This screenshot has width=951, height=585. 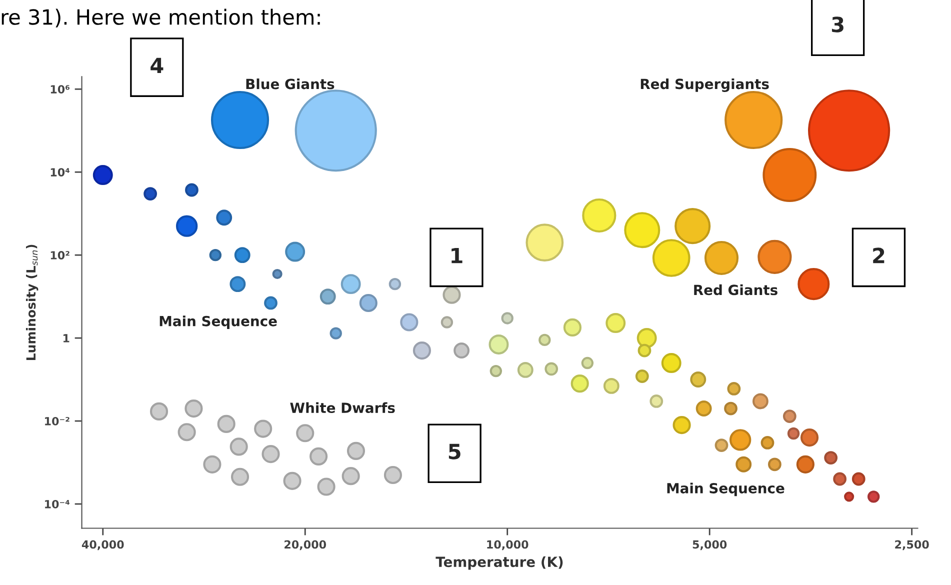 What do you see at coordinates (454, 452) in the screenshot?
I see `annotation: 5` at bounding box center [454, 452].